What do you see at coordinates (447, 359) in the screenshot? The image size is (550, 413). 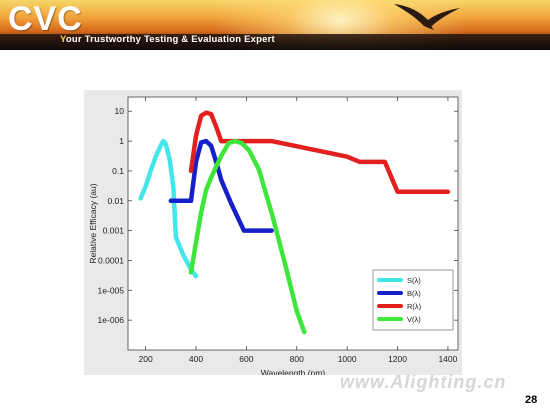 I see `x-tick-label: 1400` at bounding box center [447, 359].